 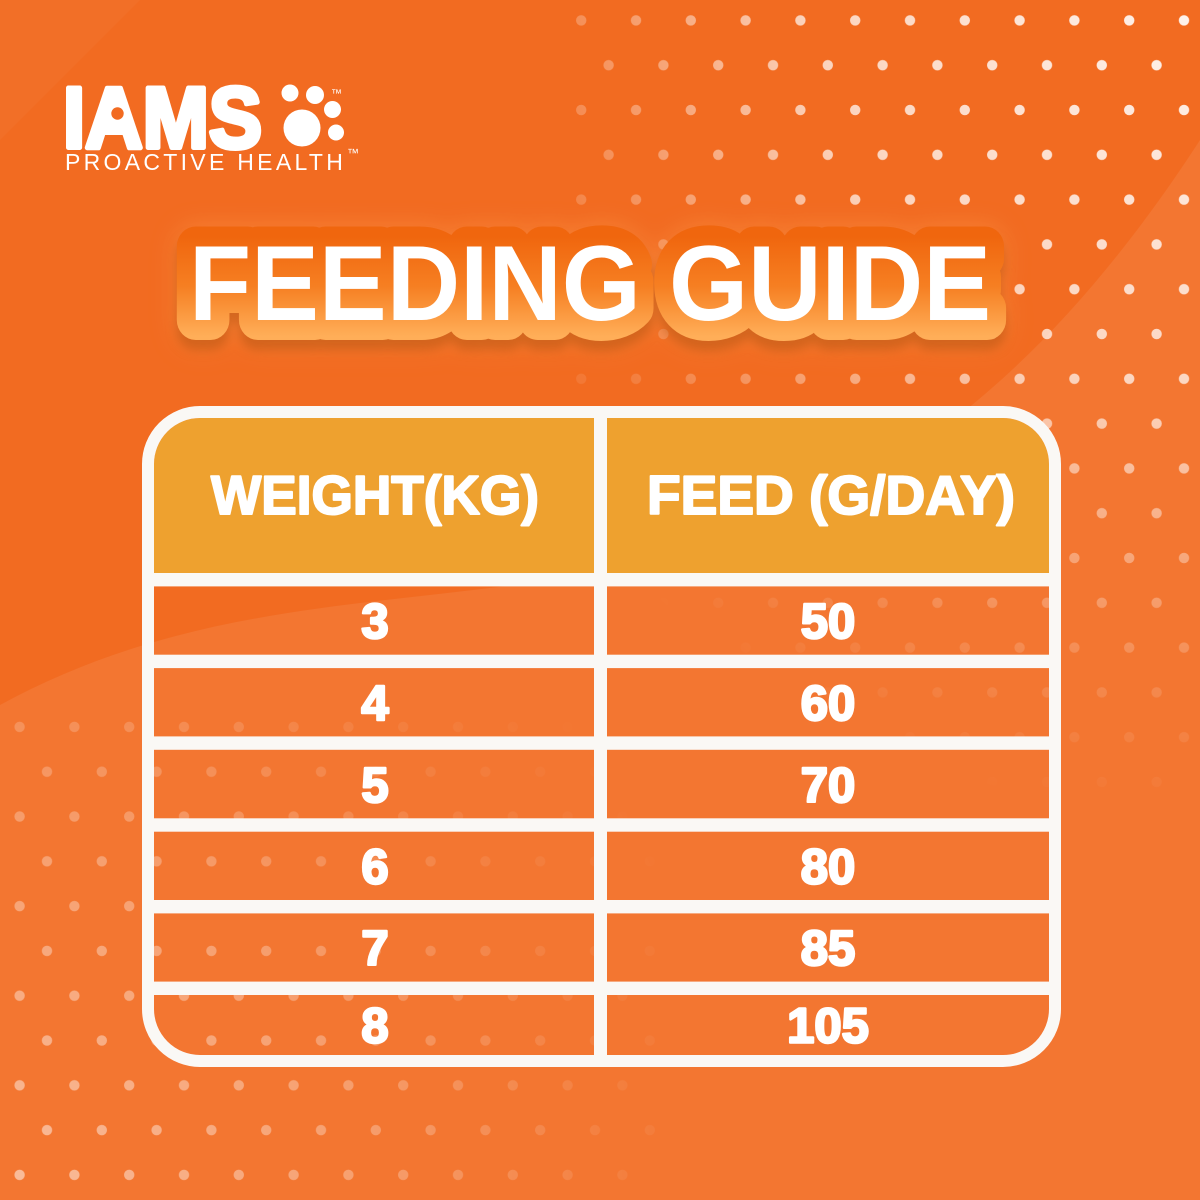 What do you see at coordinates (590, 283) in the screenshot?
I see `svg-text: FEEDING GUIDE` at bounding box center [590, 283].